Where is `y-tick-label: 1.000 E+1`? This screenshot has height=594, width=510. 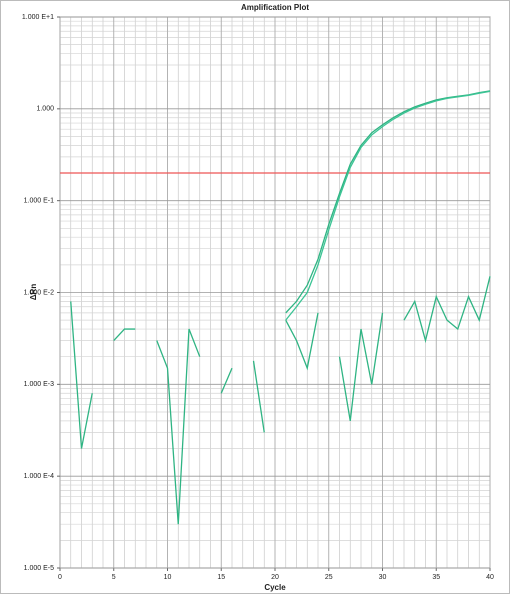
y-tick-label: 1.000 E+1 is located at coordinates (38, 17).